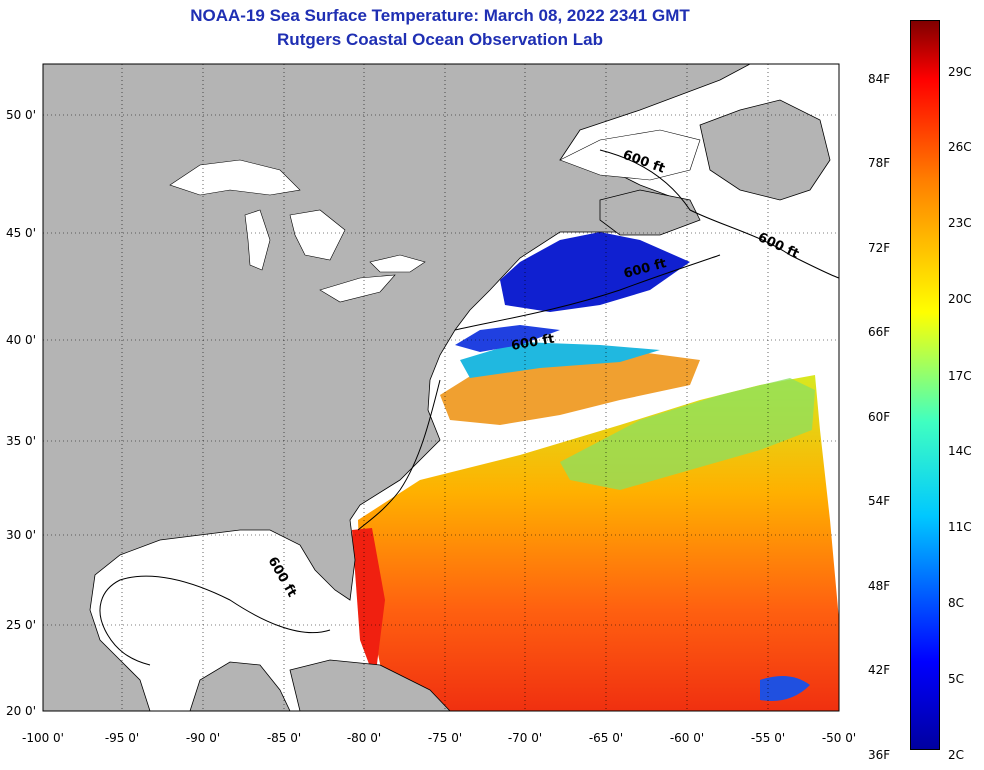 The image size is (984, 770). Describe the element at coordinates (317, 235) in the screenshot. I see `lake-huron` at that location.